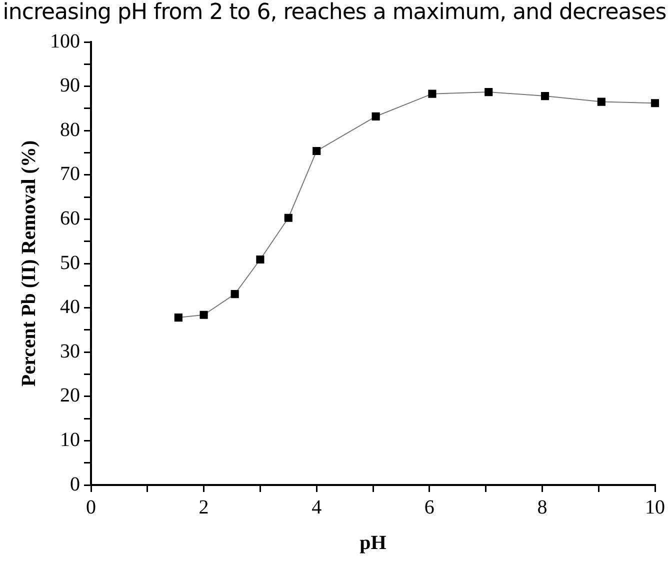  I want to click on y-tick-label: 70, so click(70, 174).